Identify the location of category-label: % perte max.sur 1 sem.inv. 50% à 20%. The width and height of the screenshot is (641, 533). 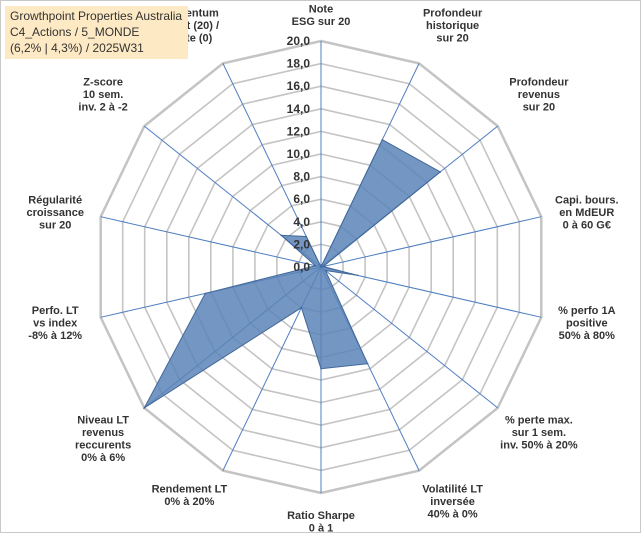
(539, 433).